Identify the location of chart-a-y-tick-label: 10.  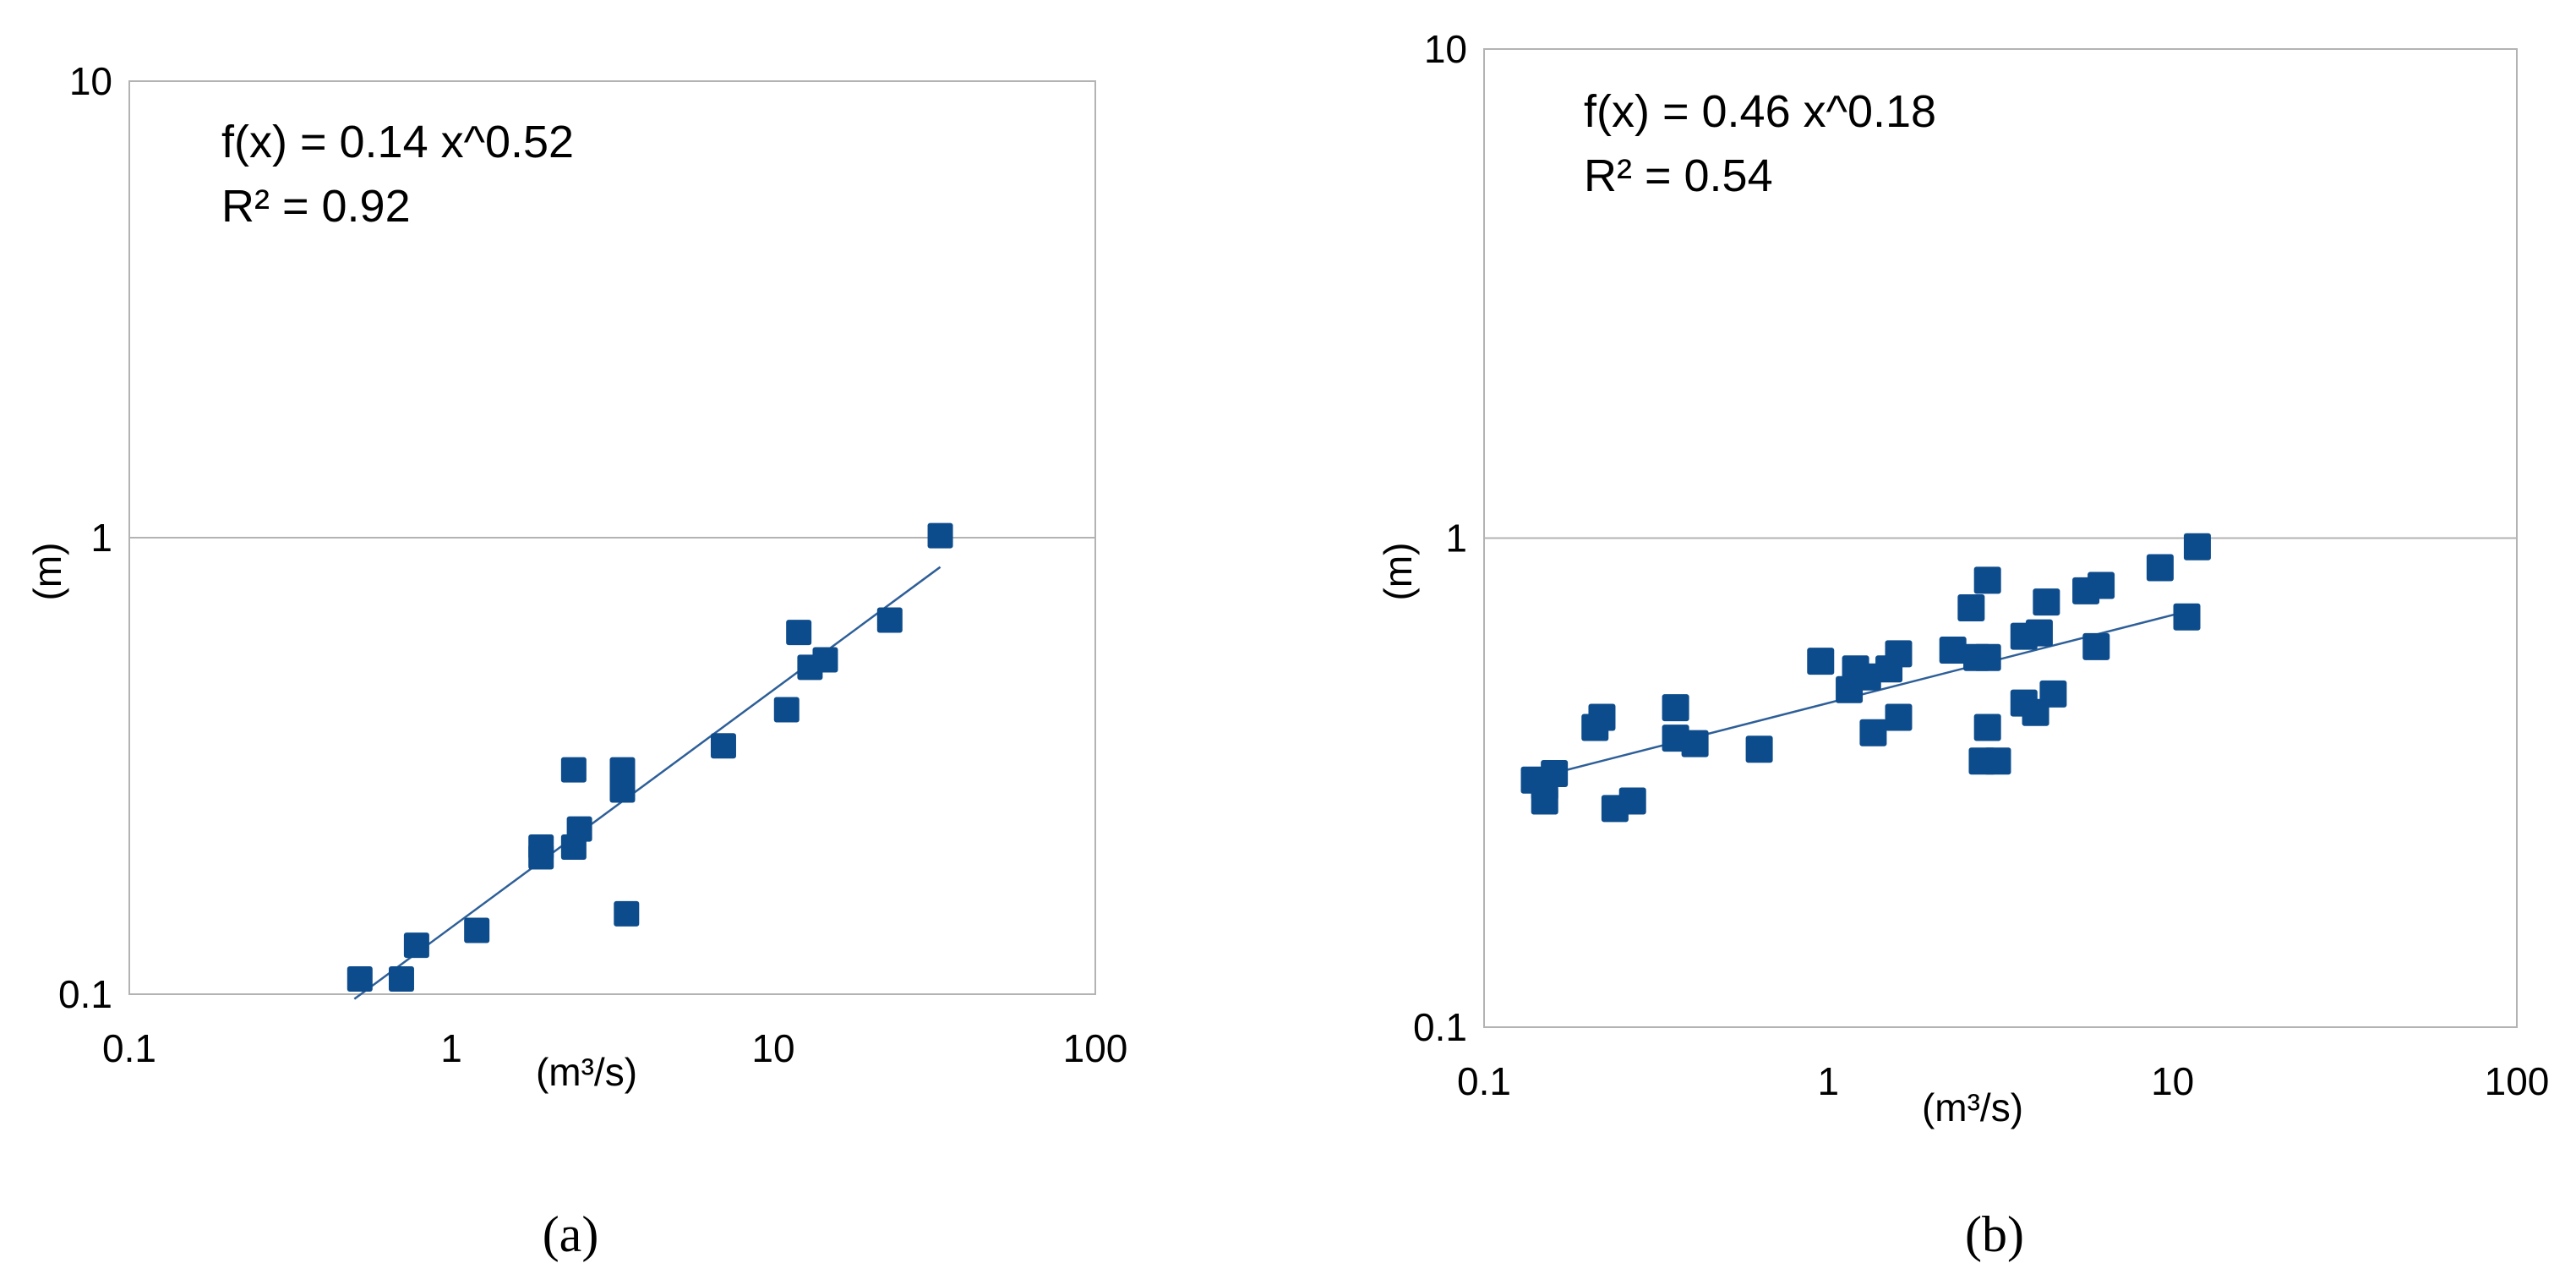
(90, 81).